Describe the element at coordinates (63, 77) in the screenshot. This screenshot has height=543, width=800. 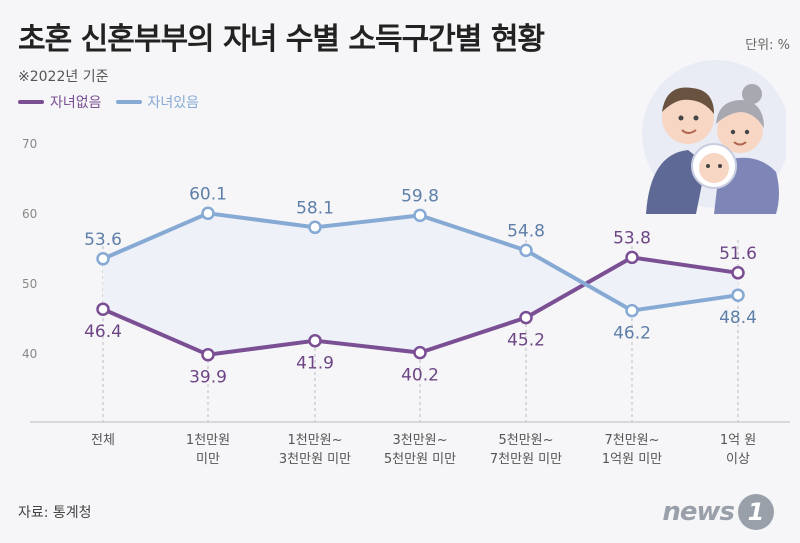
I see `basis-note: ※2022년 기준` at that location.